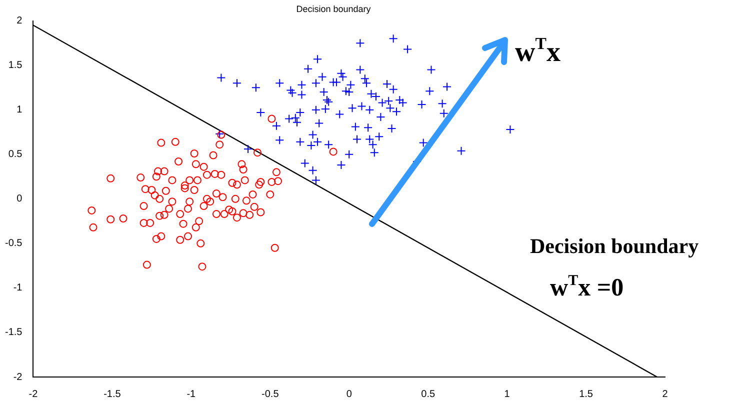 Image resolution: width=747 pixels, height=403 pixels. Describe the element at coordinates (428, 394) in the screenshot. I see `x-tick-label: 0.5` at that location.